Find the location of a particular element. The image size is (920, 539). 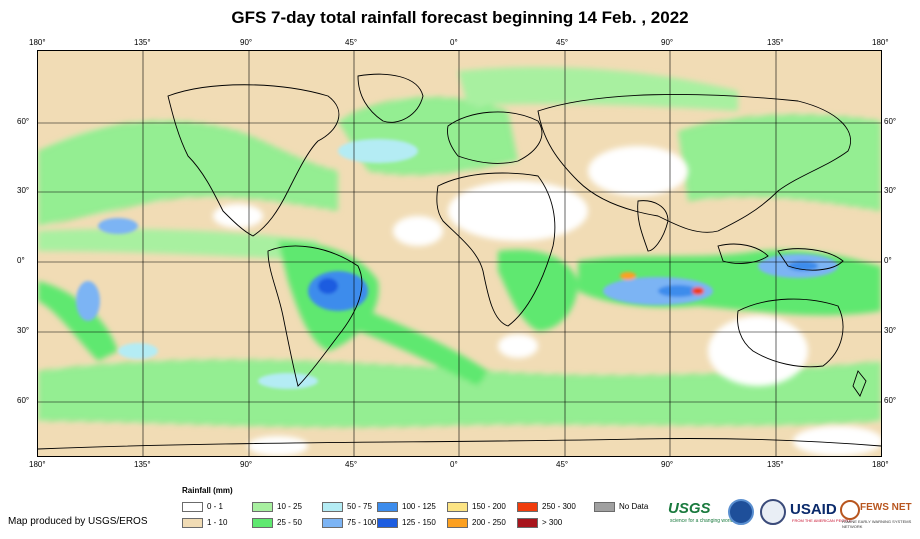

legend-item: 150 - 200 is located at coordinates (476, 506).